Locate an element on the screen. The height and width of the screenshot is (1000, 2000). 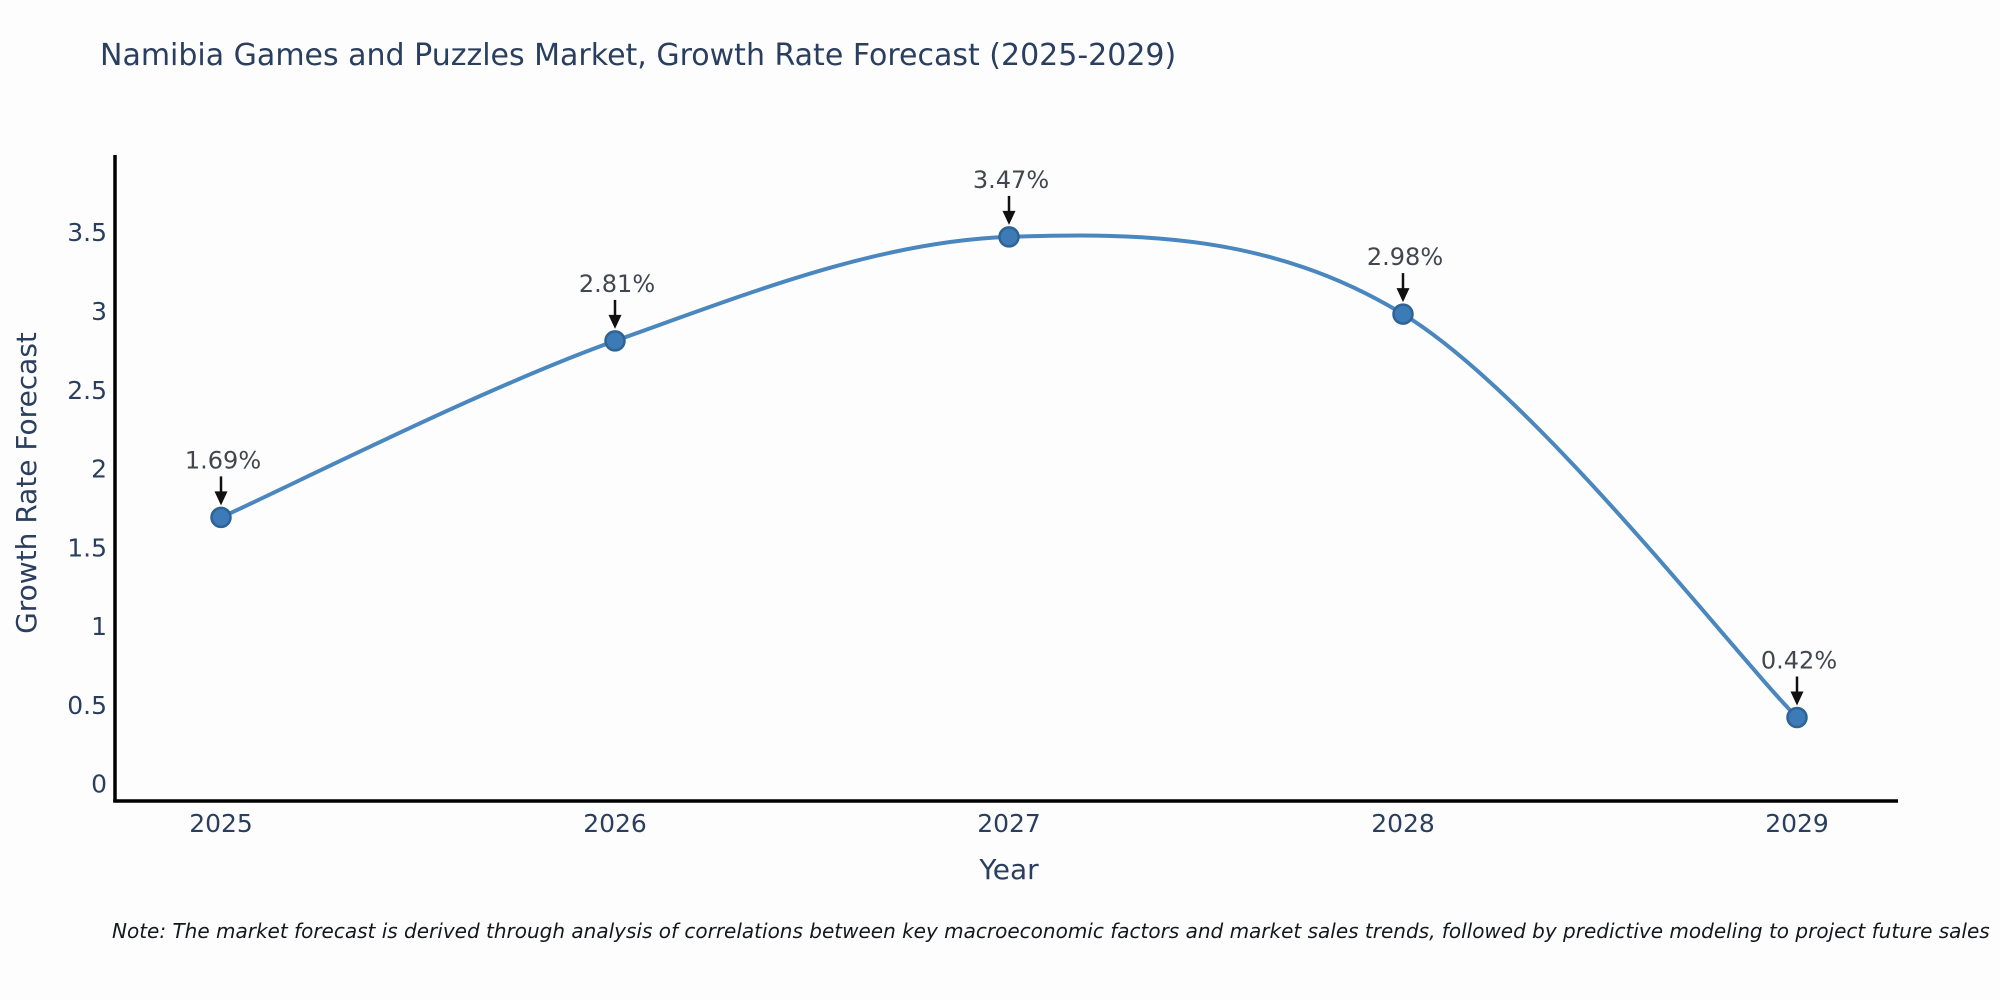
x-axis-tick-label: 2027 is located at coordinates (1009, 823).